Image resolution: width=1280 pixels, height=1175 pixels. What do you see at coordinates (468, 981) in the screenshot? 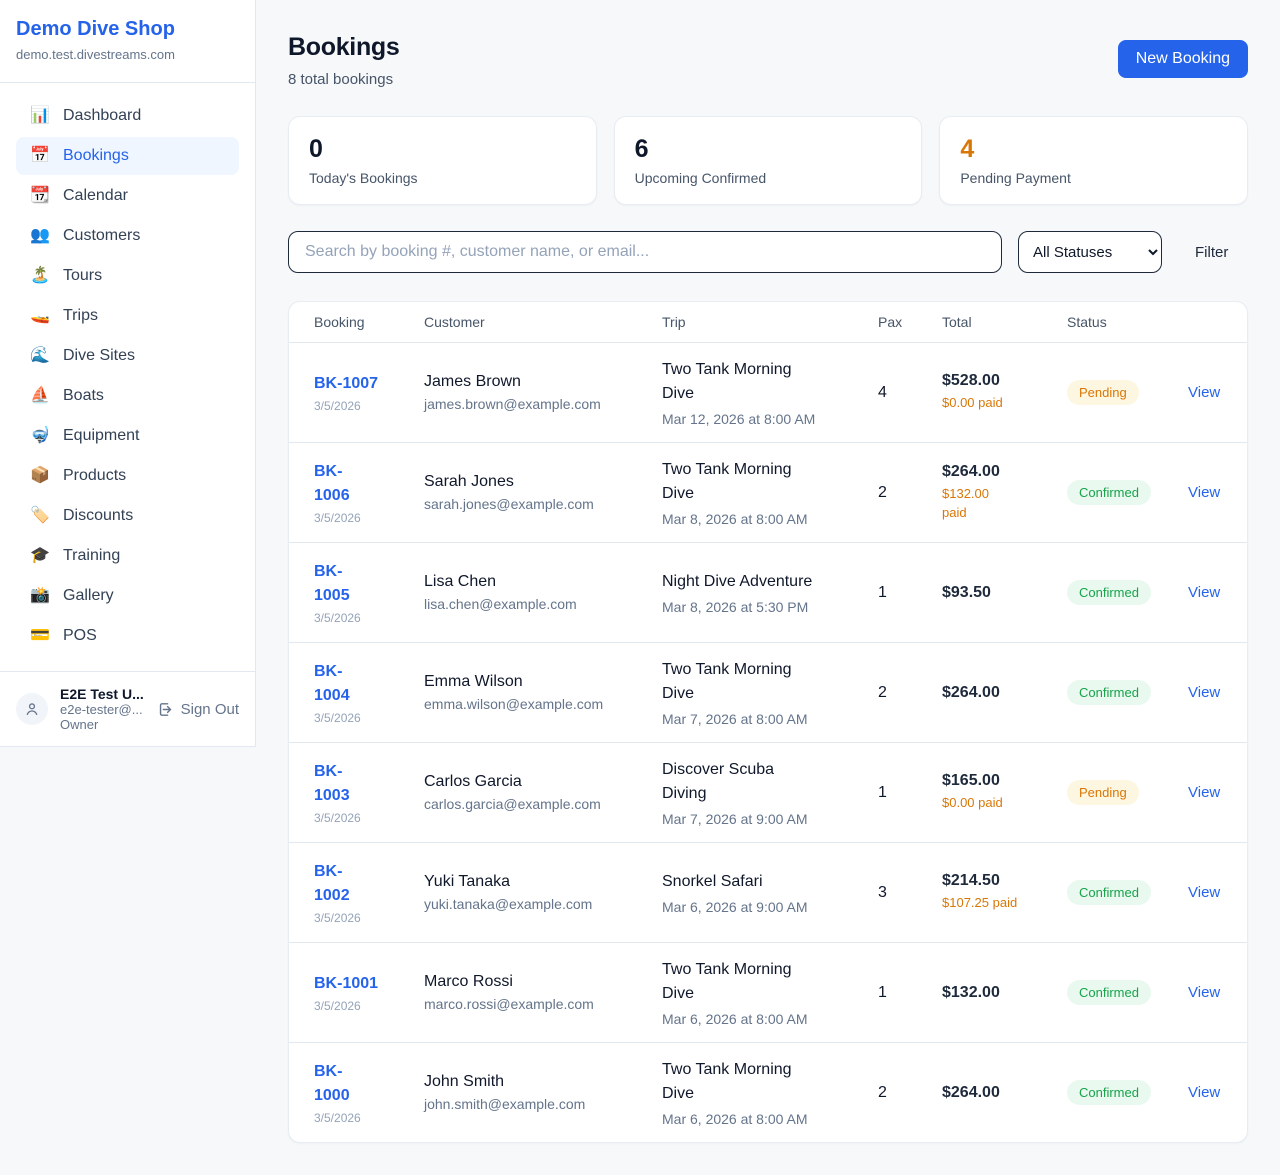
I see `customer-name: Marco Rossi` at bounding box center [468, 981].